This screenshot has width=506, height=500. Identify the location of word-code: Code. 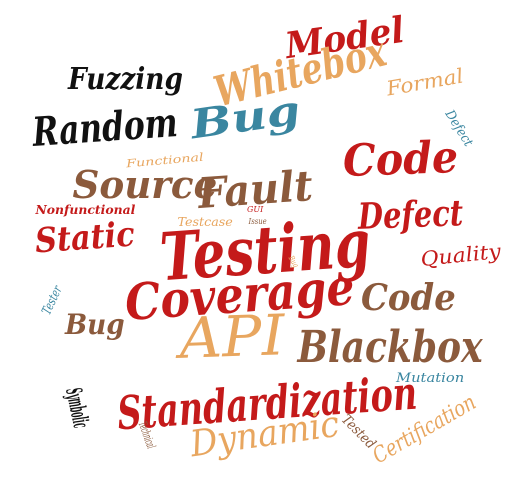
(400, 159).